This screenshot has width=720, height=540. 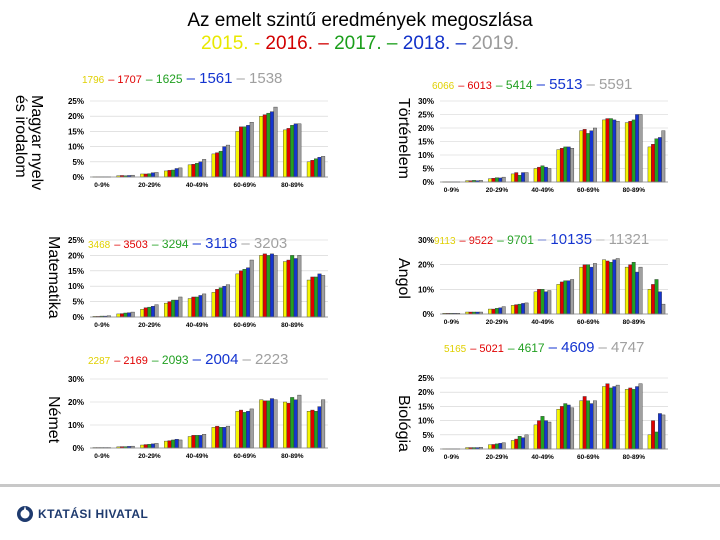 What do you see at coordinates (170, 360) in the screenshot?
I see `count-nemet-2: – 2093` at bounding box center [170, 360].